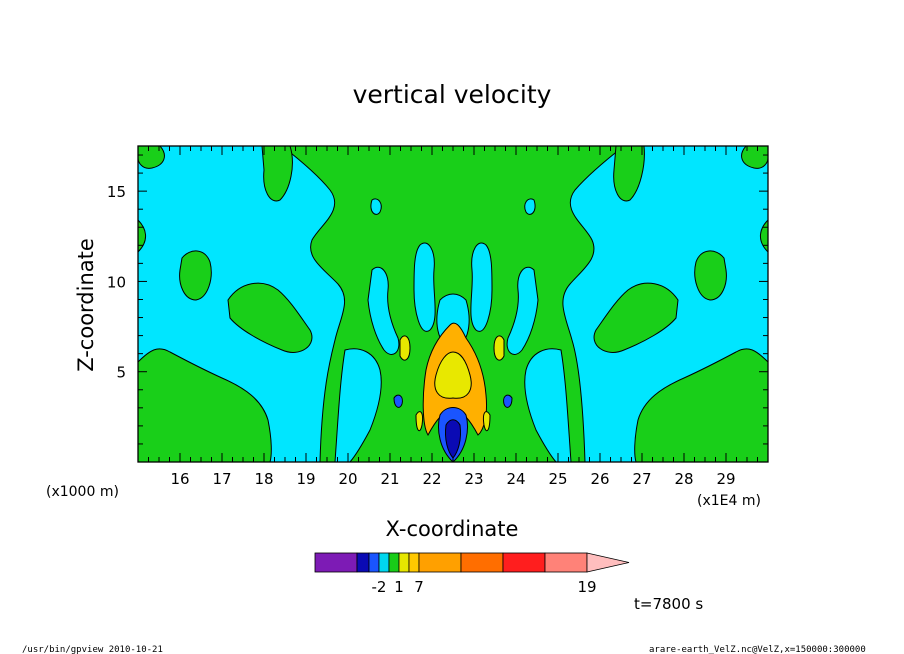  What do you see at coordinates (668, 604) in the screenshot?
I see `time-label: t=7800 s` at bounding box center [668, 604].